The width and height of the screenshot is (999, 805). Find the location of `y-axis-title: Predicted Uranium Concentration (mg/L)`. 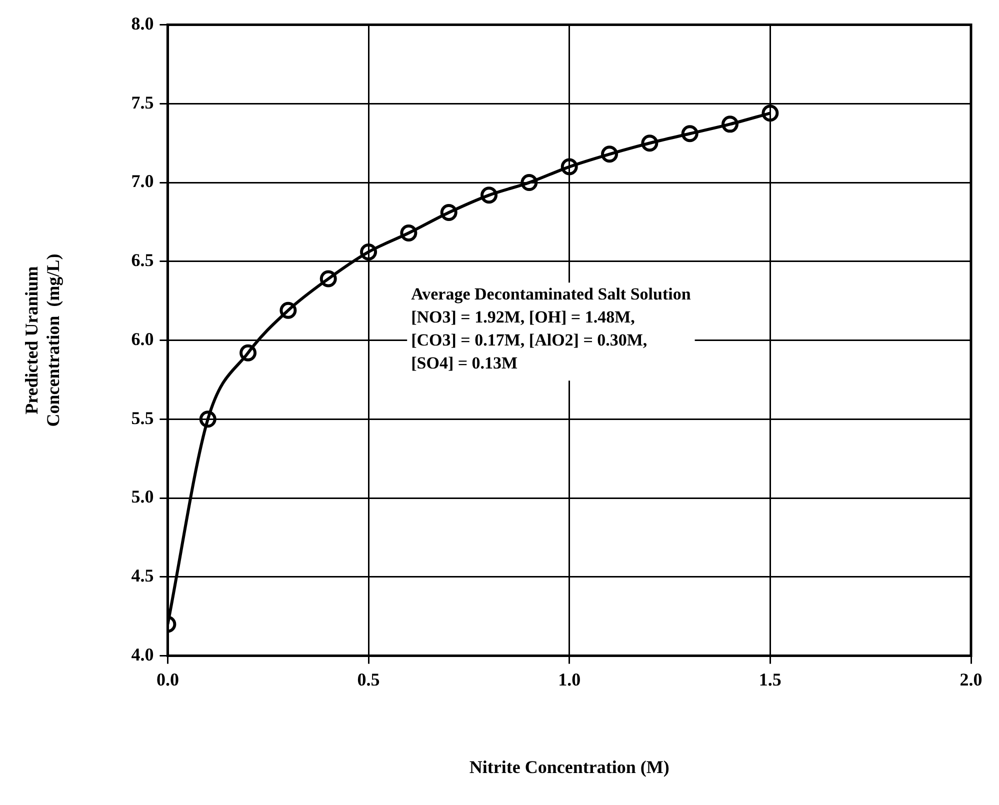

y-axis-title: Predicted Uranium Concentration (mg/L) is located at coordinates (42, 340).